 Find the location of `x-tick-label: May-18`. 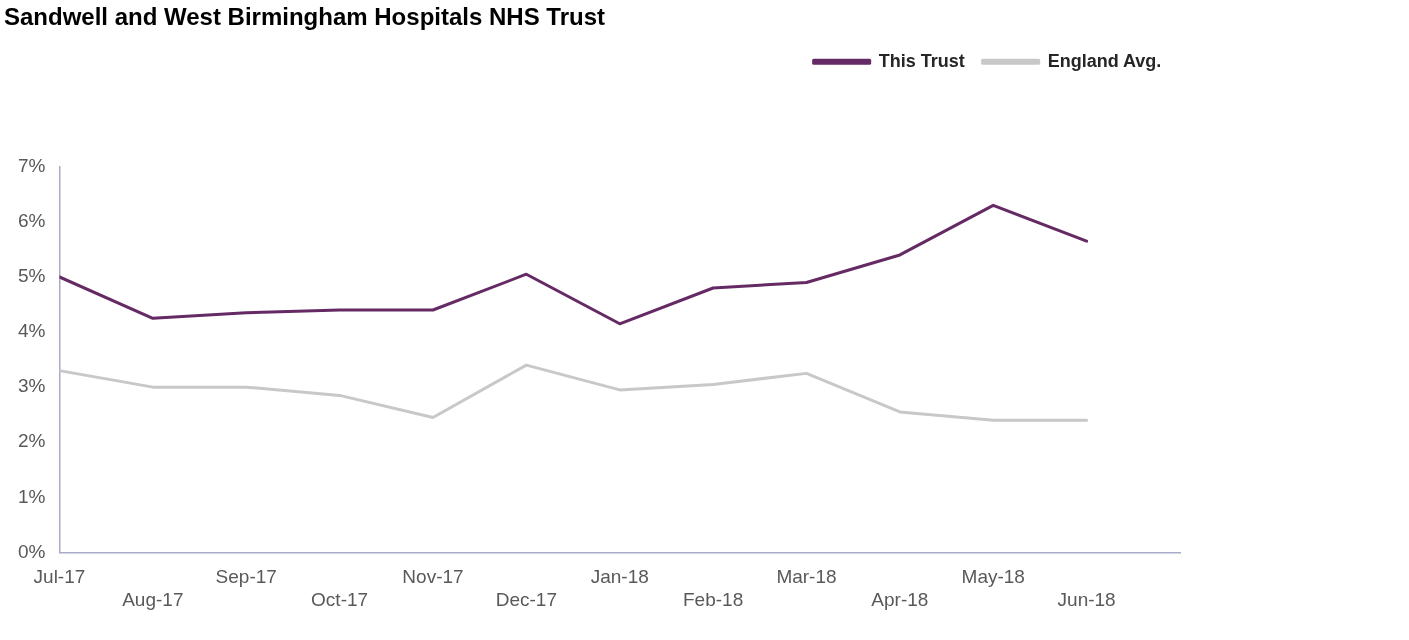

x-tick-label: May-18 is located at coordinates (993, 577).